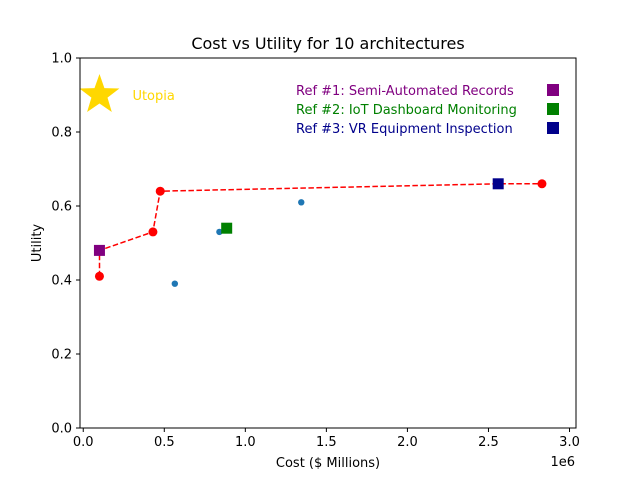 This screenshot has height=480, width=640. What do you see at coordinates (37, 243) in the screenshot?
I see `y-axis-label: Utility` at bounding box center [37, 243].